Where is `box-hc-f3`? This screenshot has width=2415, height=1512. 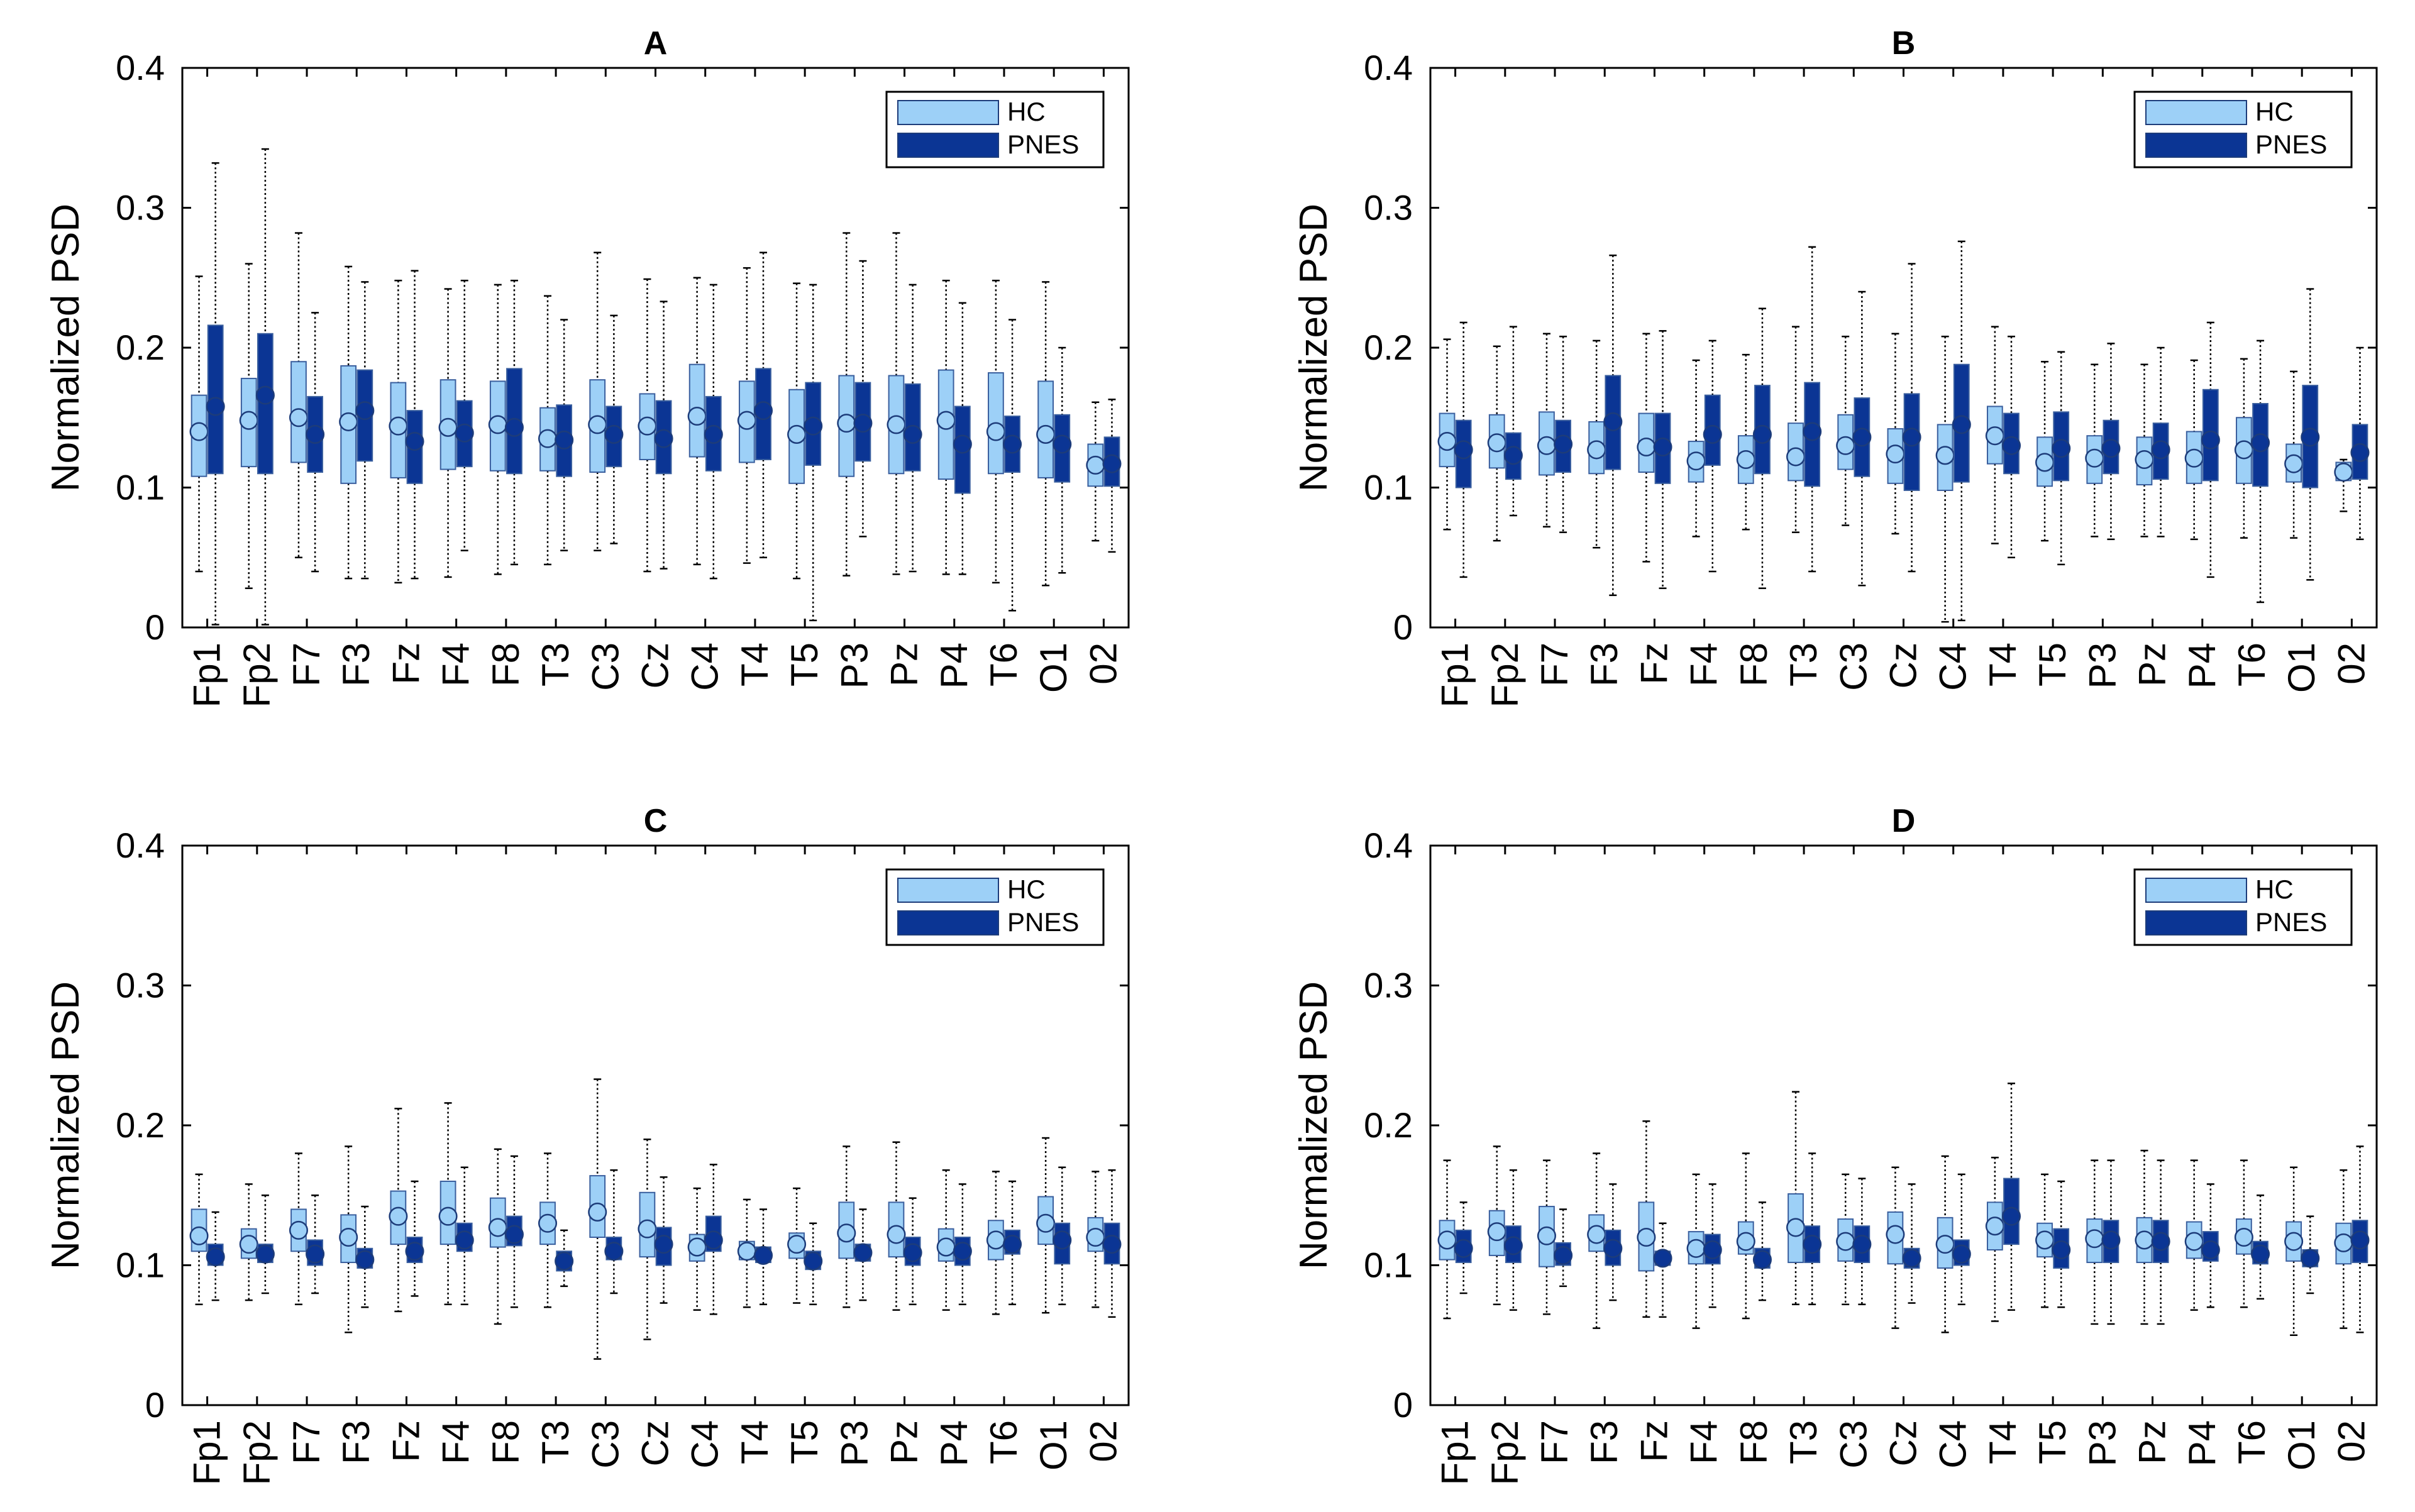
box-hc-f3 is located at coordinates (1596, 1240).